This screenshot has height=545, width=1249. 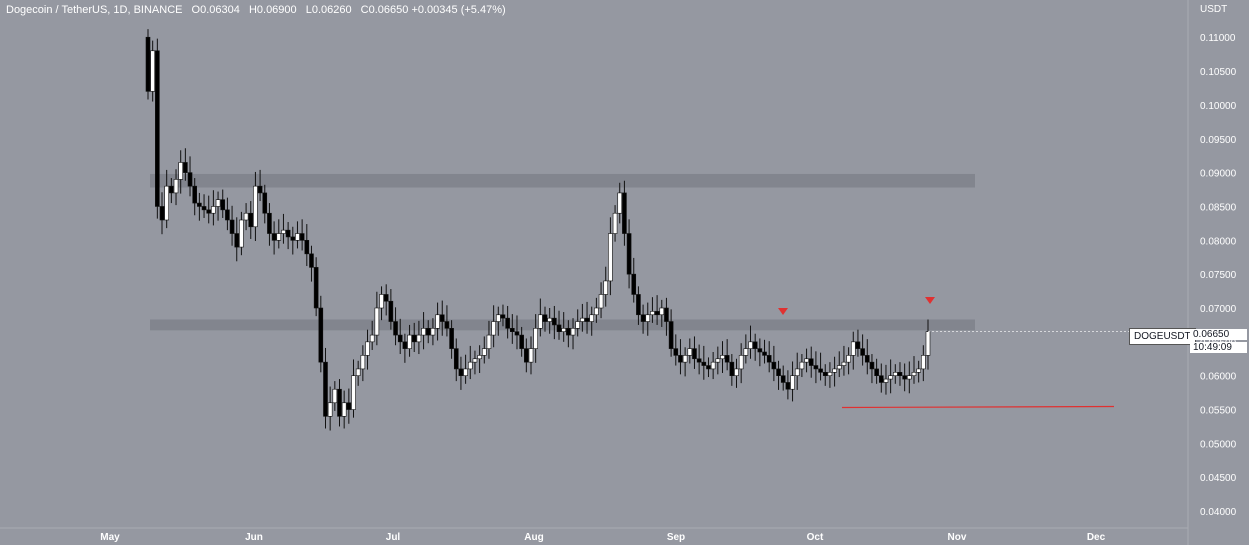 I want to click on x-tick-label: Dec, so click(x=1096, y=537).